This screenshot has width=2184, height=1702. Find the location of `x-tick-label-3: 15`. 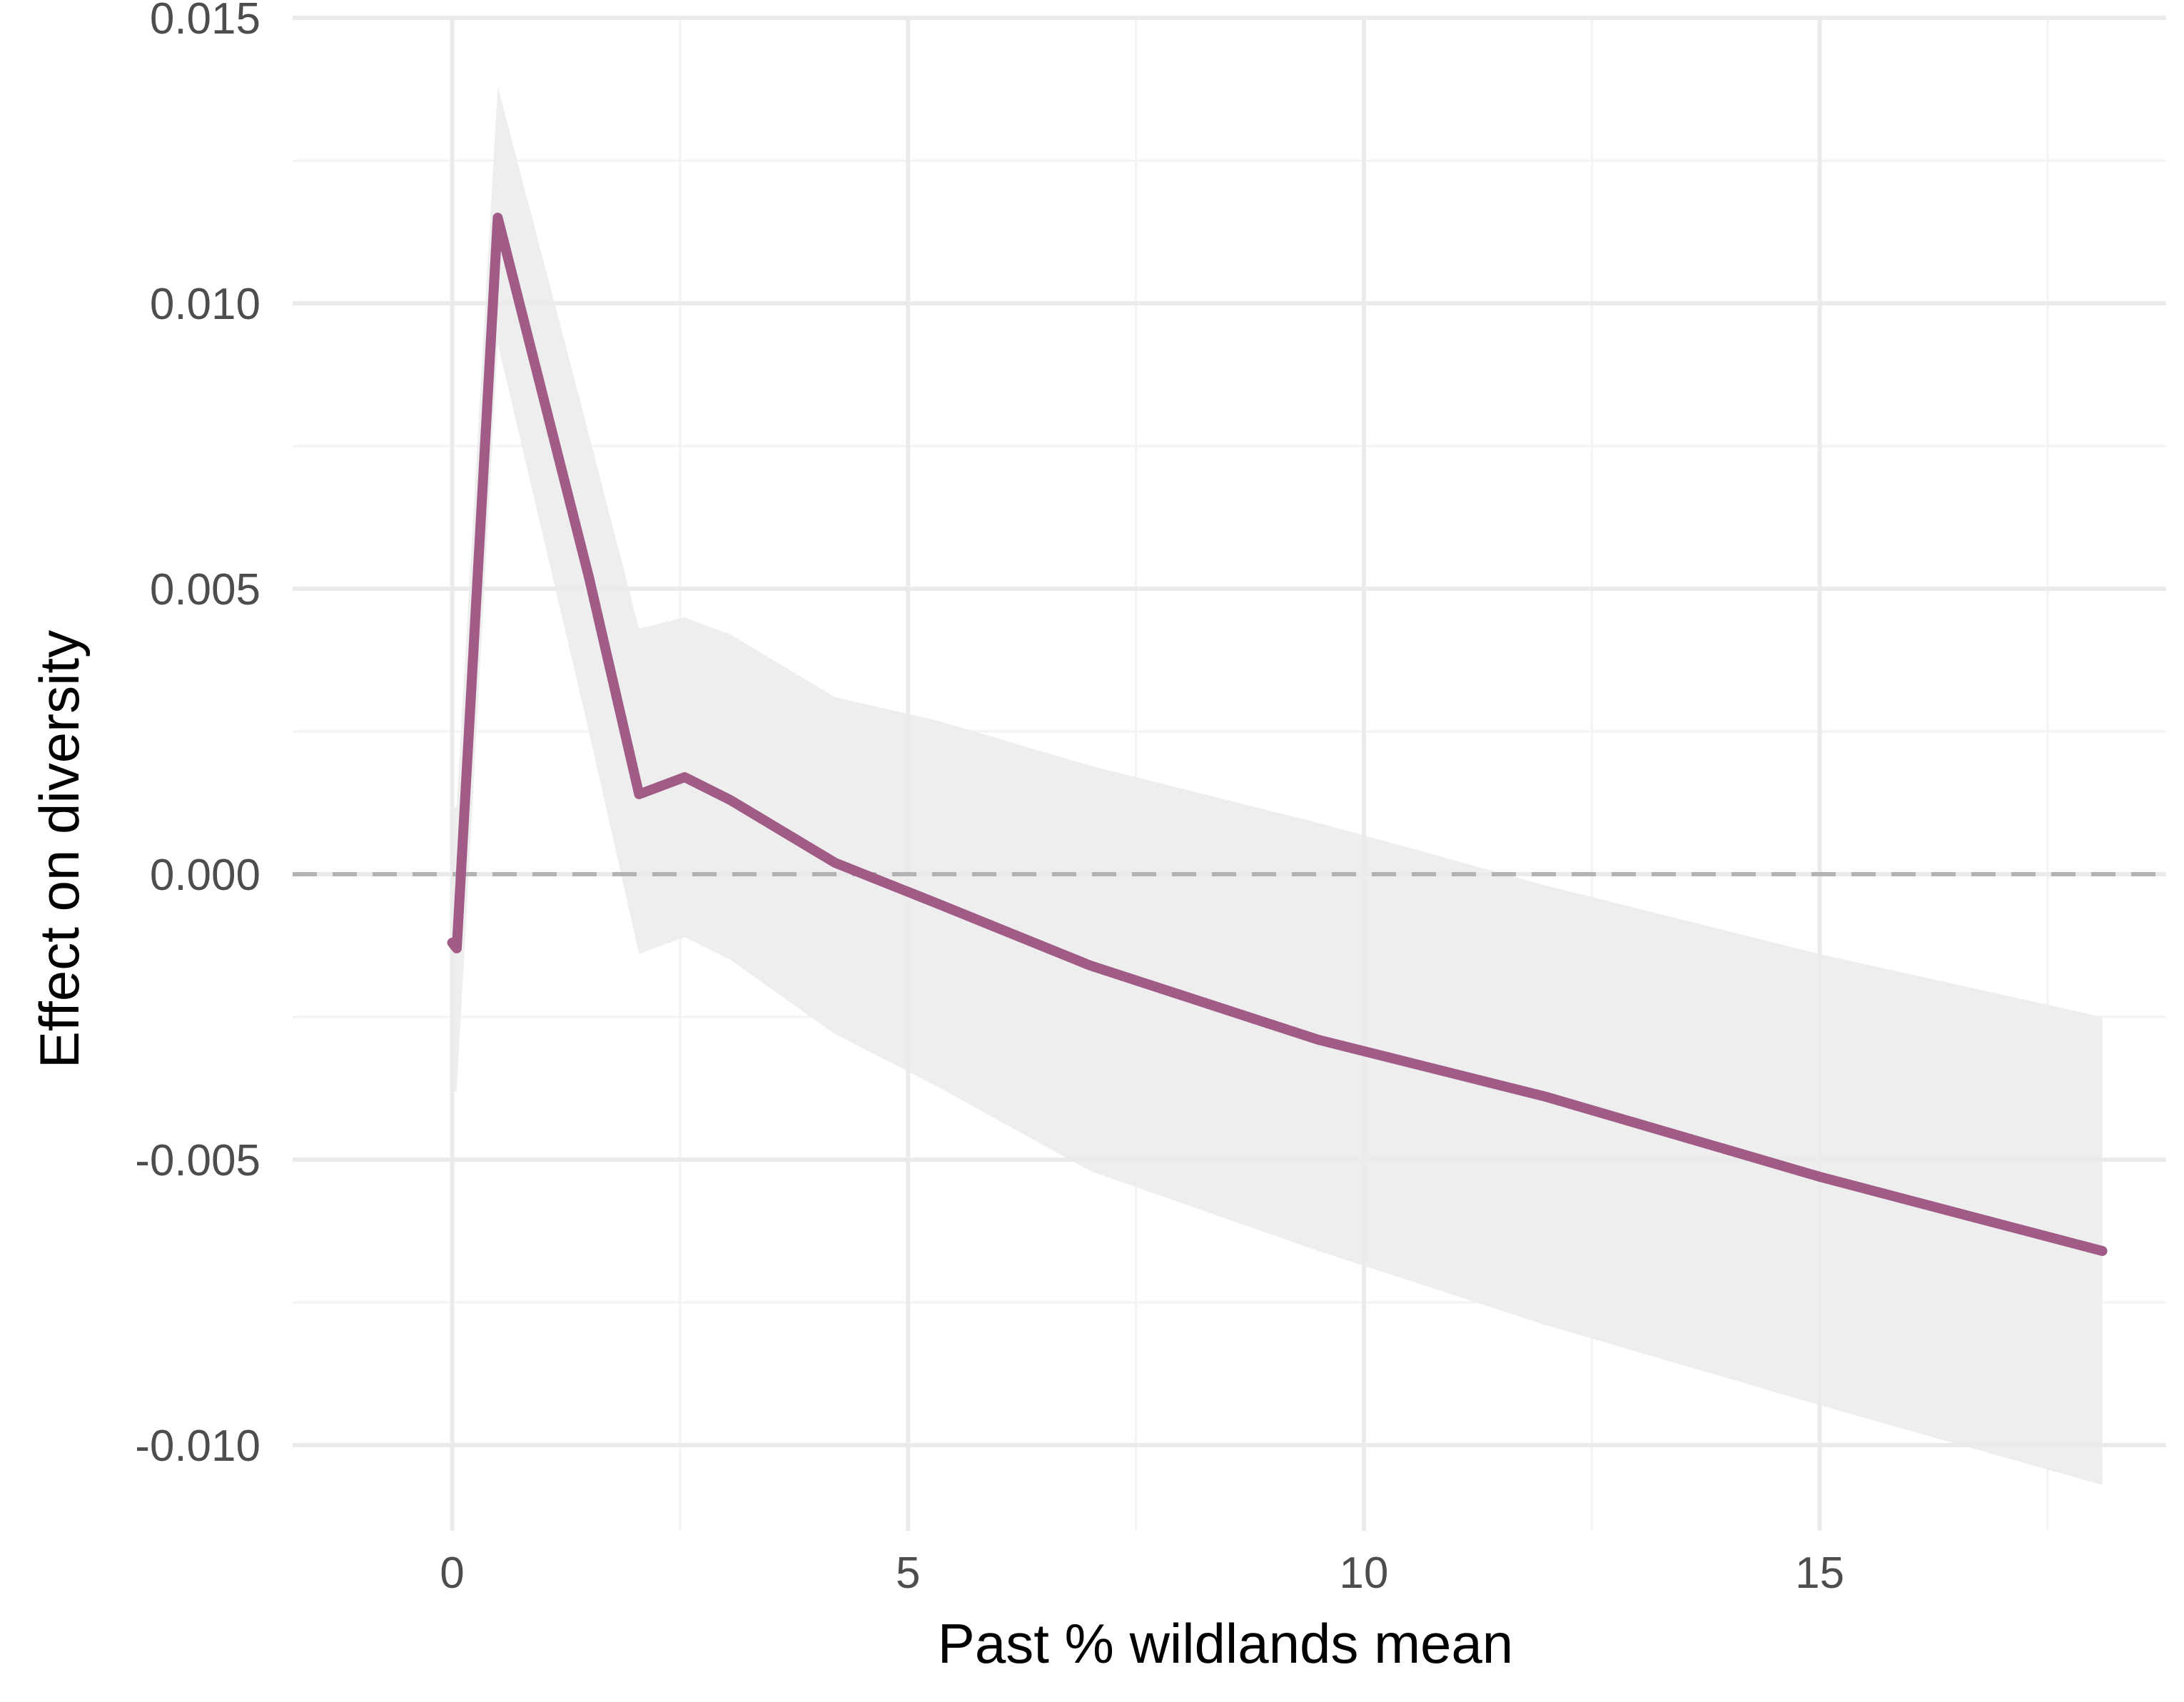

x-tick-label-3: 15 is located at coordinates (1819, 1574).